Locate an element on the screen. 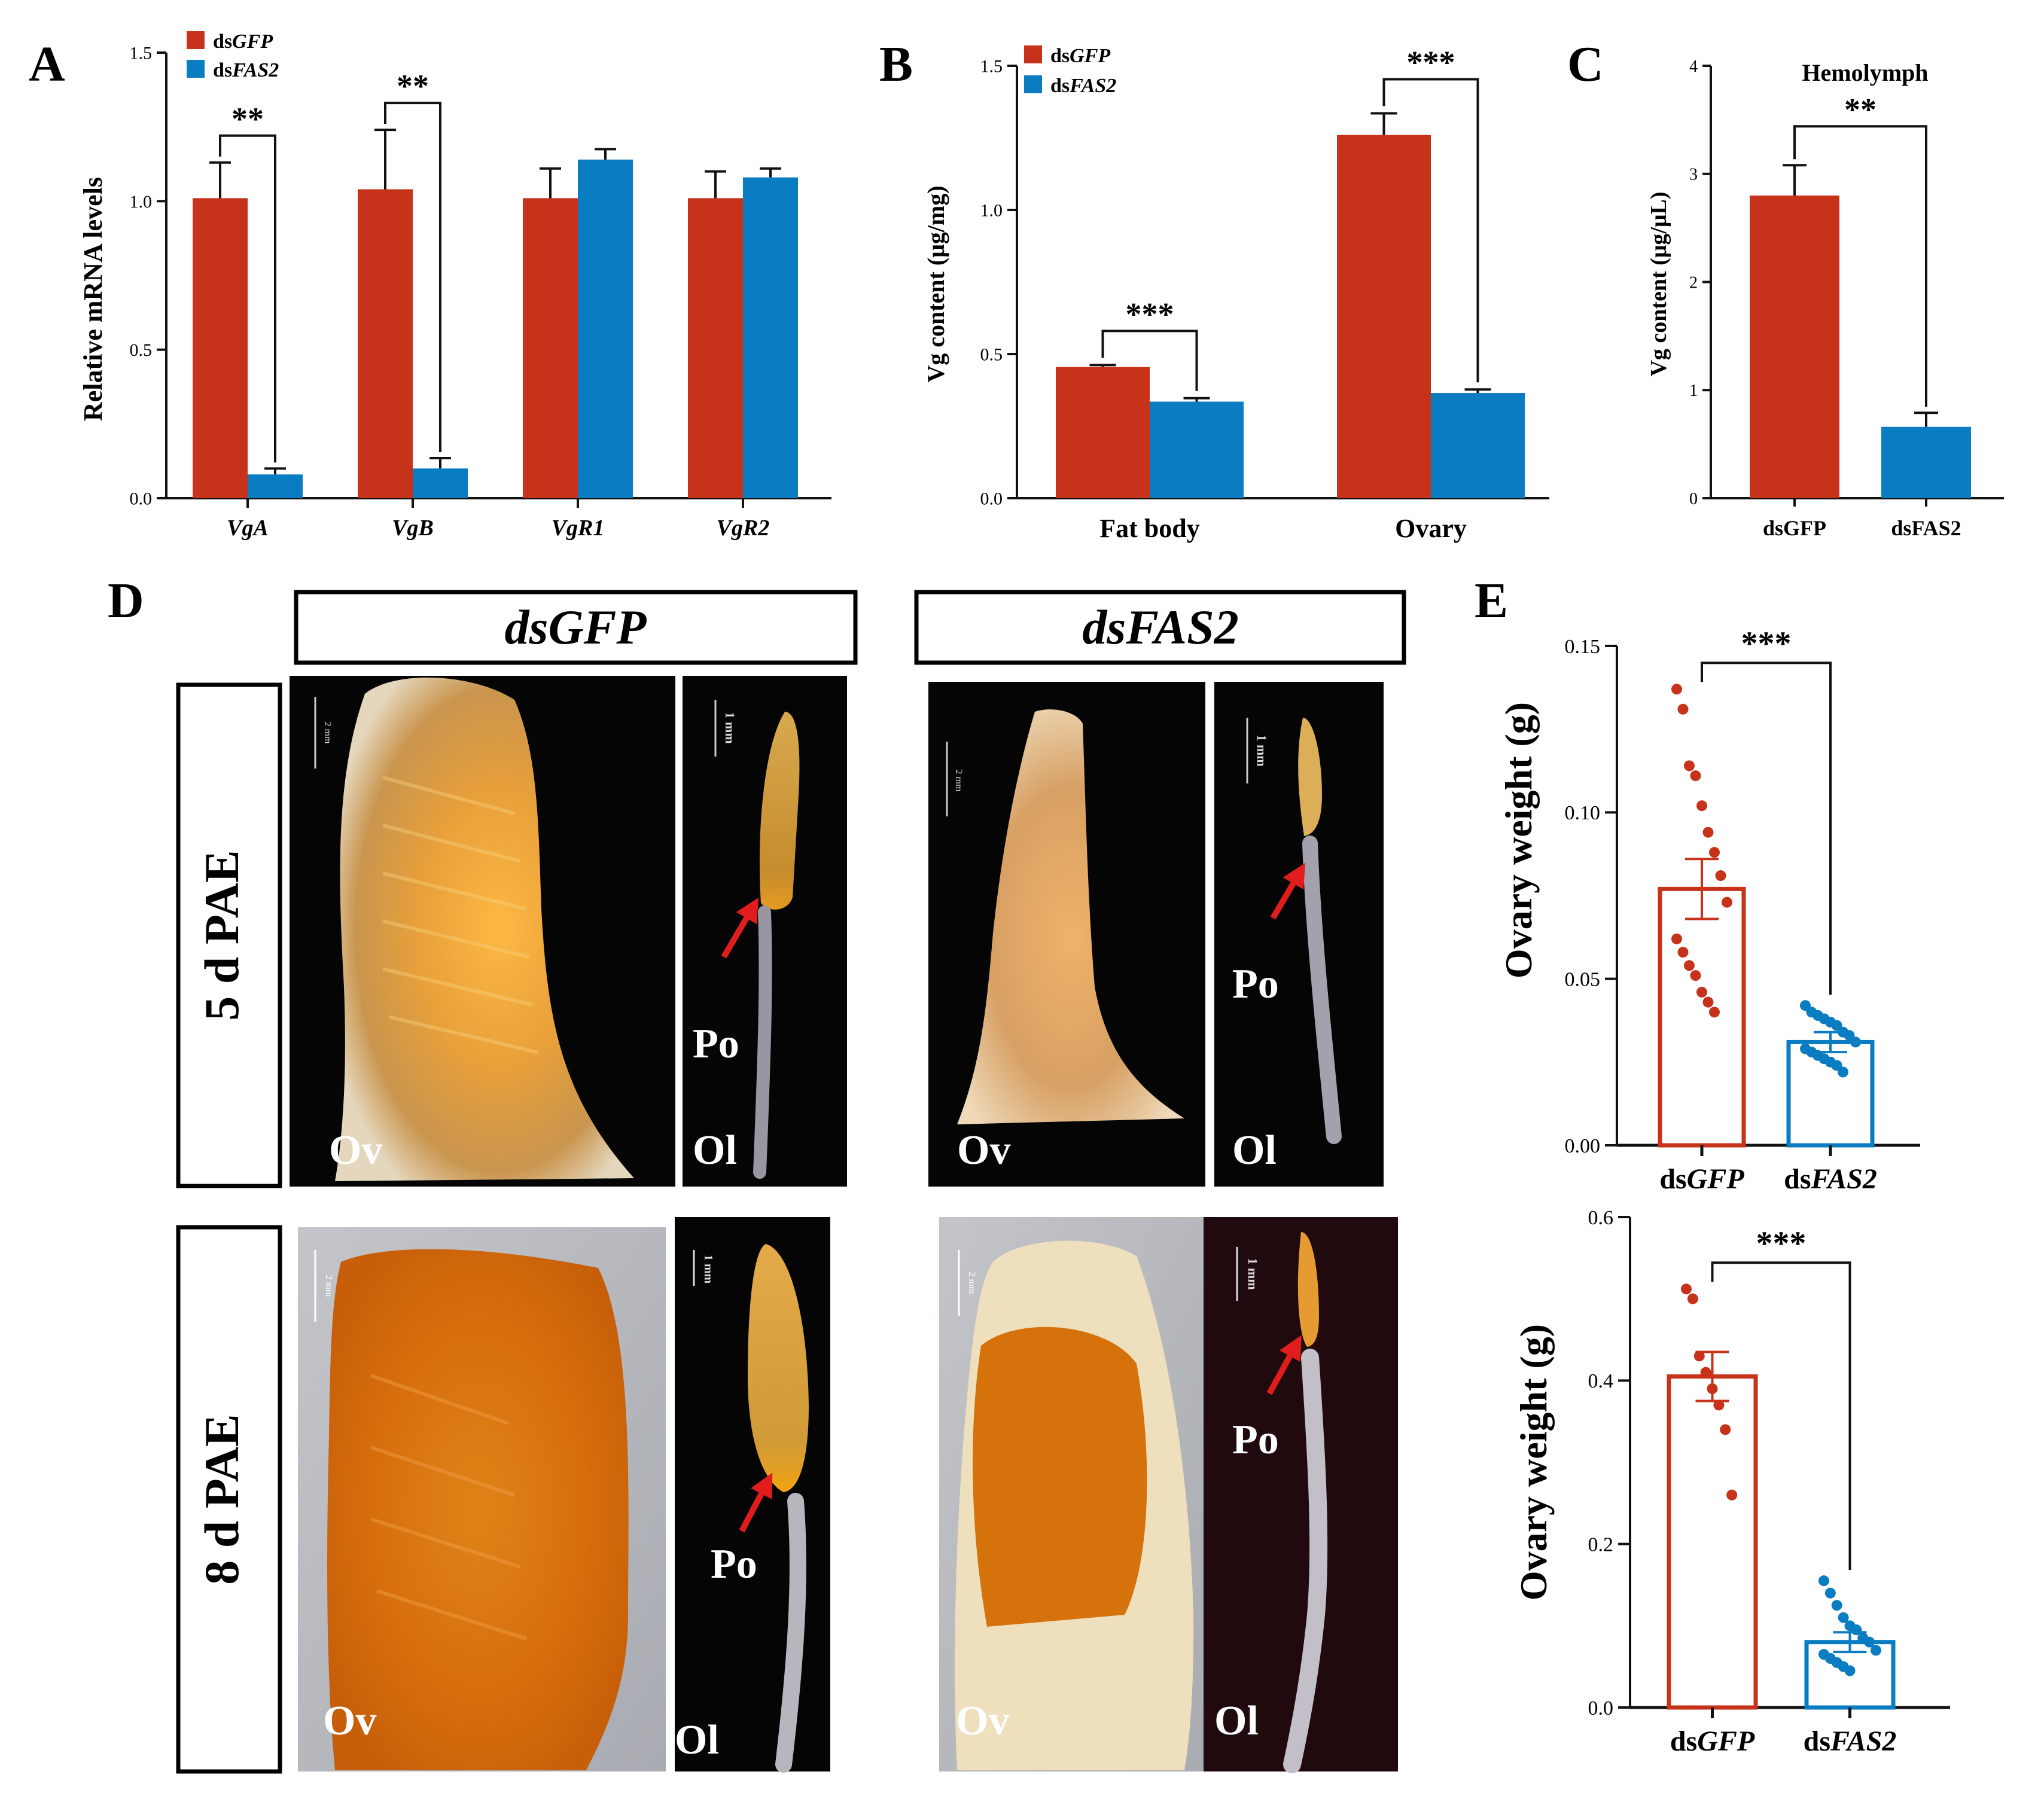 Image resolution: width=2044 pixels, height=1799 pixels. legend-label: dsFAS2 is located at coordinates (246, 70).